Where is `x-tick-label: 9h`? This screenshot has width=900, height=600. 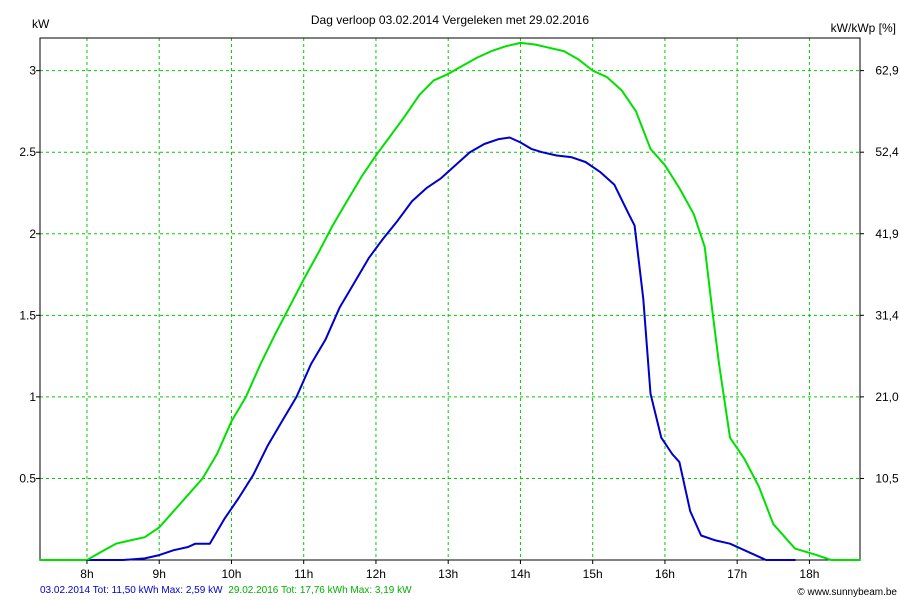 x-tick-label: 9h is located at coordinates (159, 574).